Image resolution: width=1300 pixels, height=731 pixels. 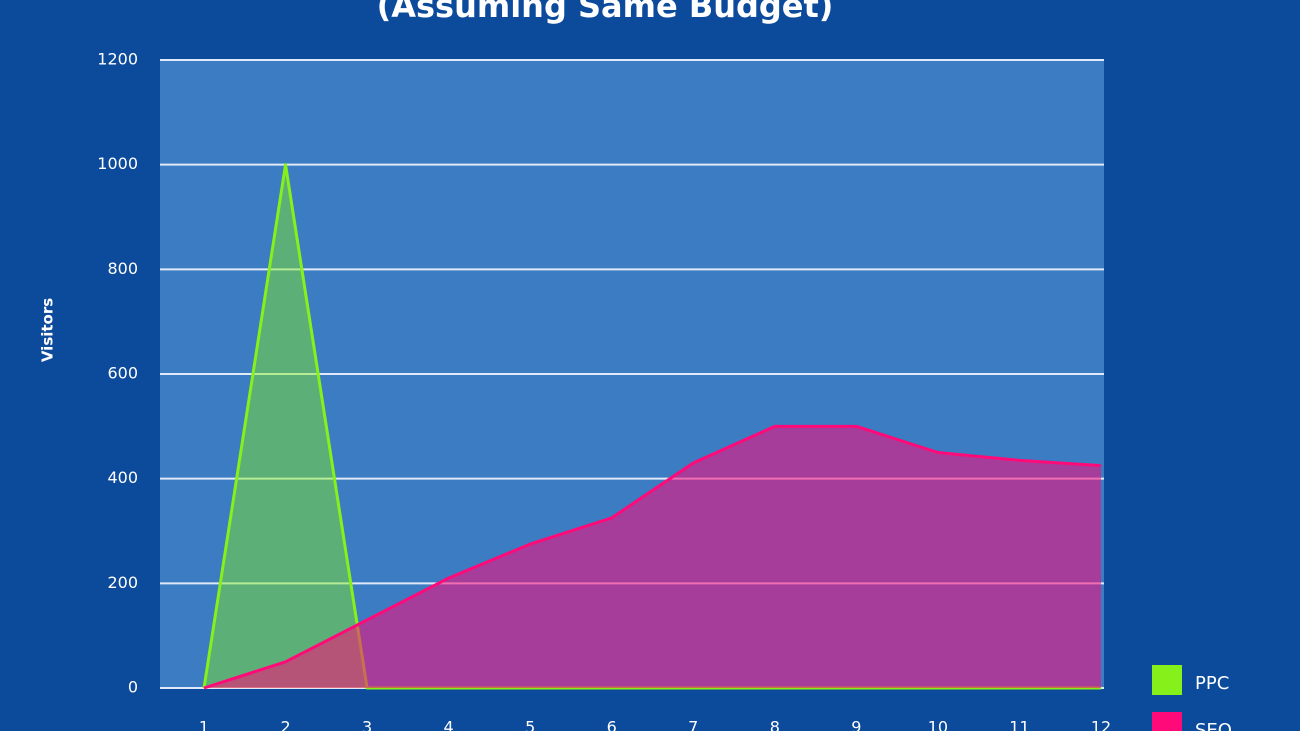 I want to click on y-tick-label: 1200, so click(x=117, y=59).